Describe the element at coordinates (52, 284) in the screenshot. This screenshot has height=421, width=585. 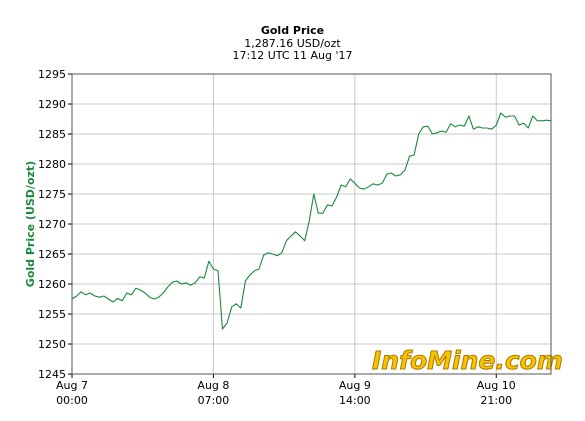
I see `y-tick-label: 1260` at that location.